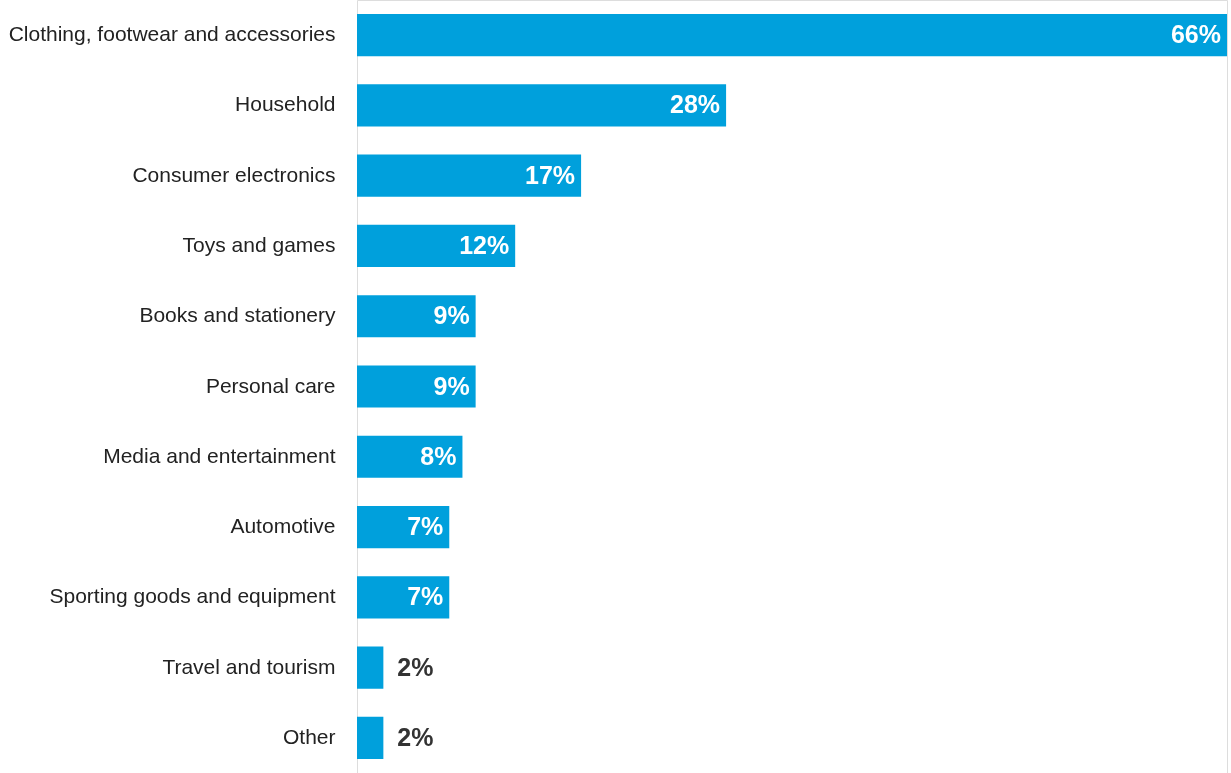  What do you see at coordinates (285, 104) in the screenshot?
I see `y-tick-label: Household` at bounding box center [285, 104].